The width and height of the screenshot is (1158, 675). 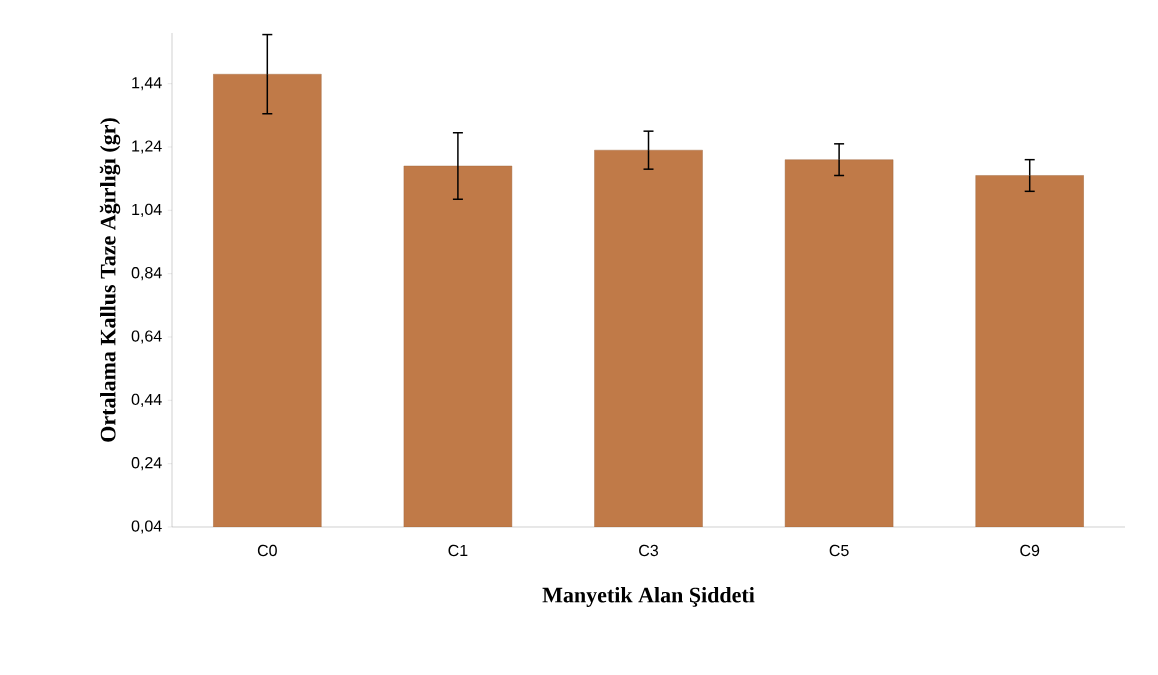 I want to click on x-tick-label: C3, so click(x=649, y=550).